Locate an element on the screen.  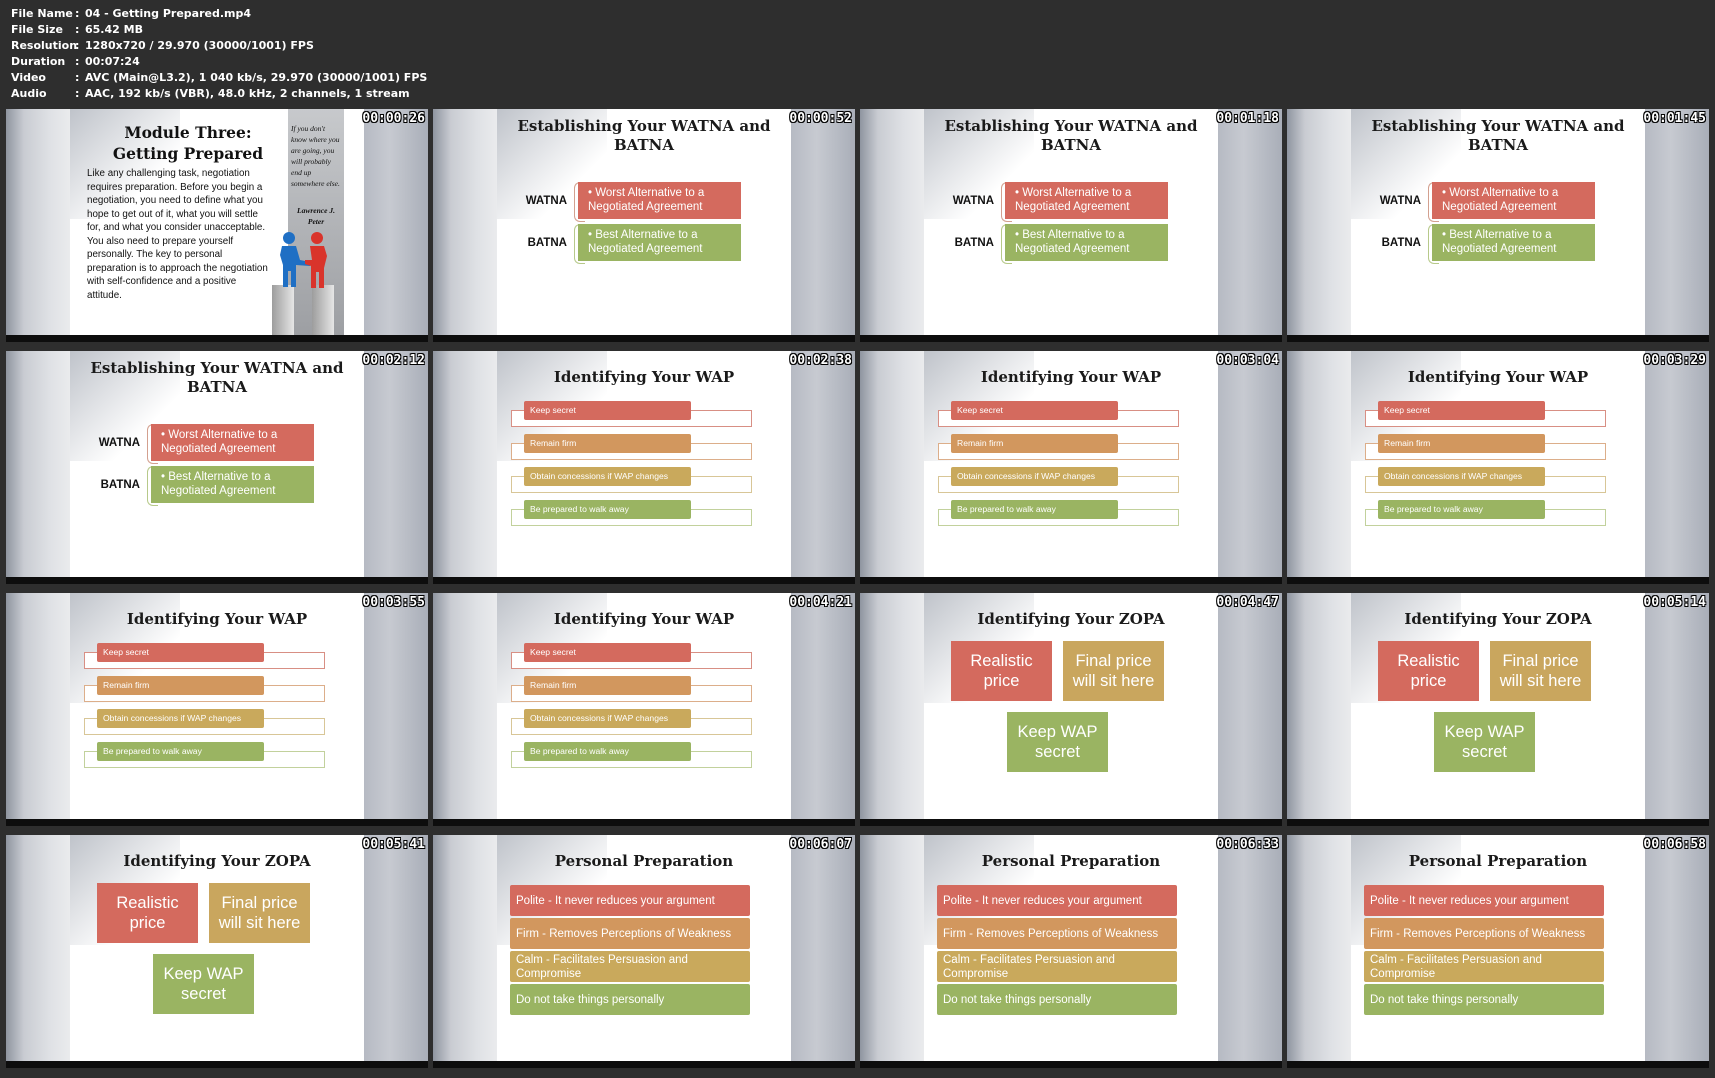
timestamp: 00:03:04 is located at coordinates (1247, 360).